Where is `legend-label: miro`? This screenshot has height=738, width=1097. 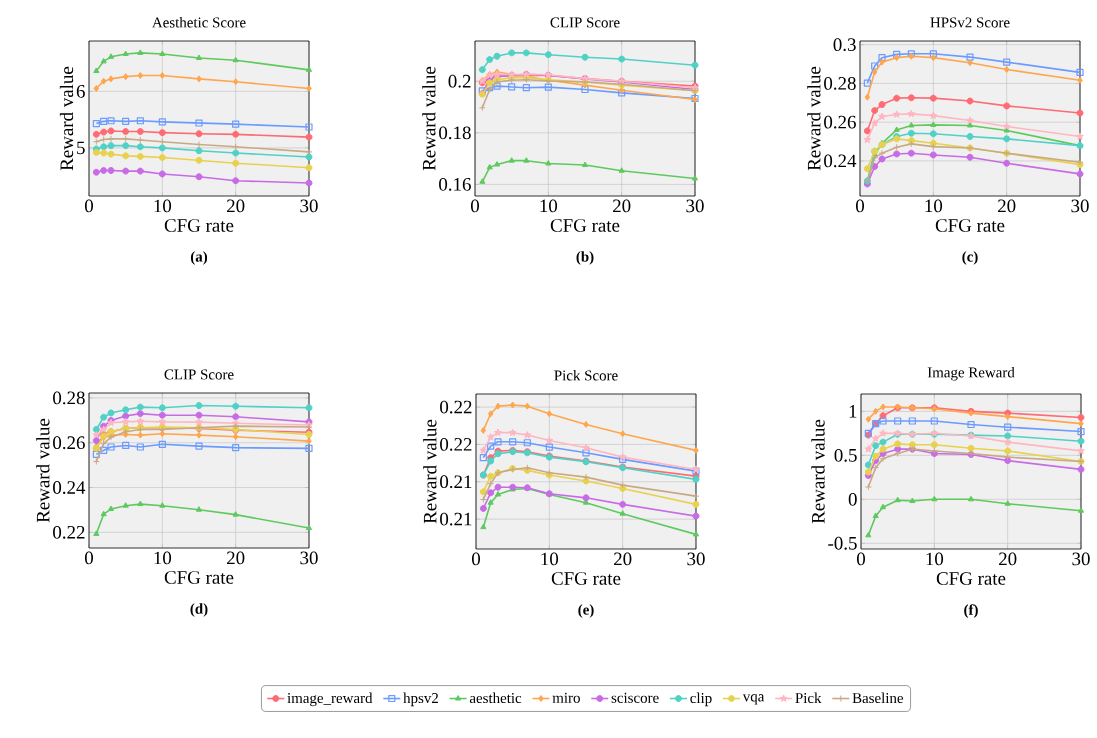
legend-label: miro is located at coordinates (566, 697).